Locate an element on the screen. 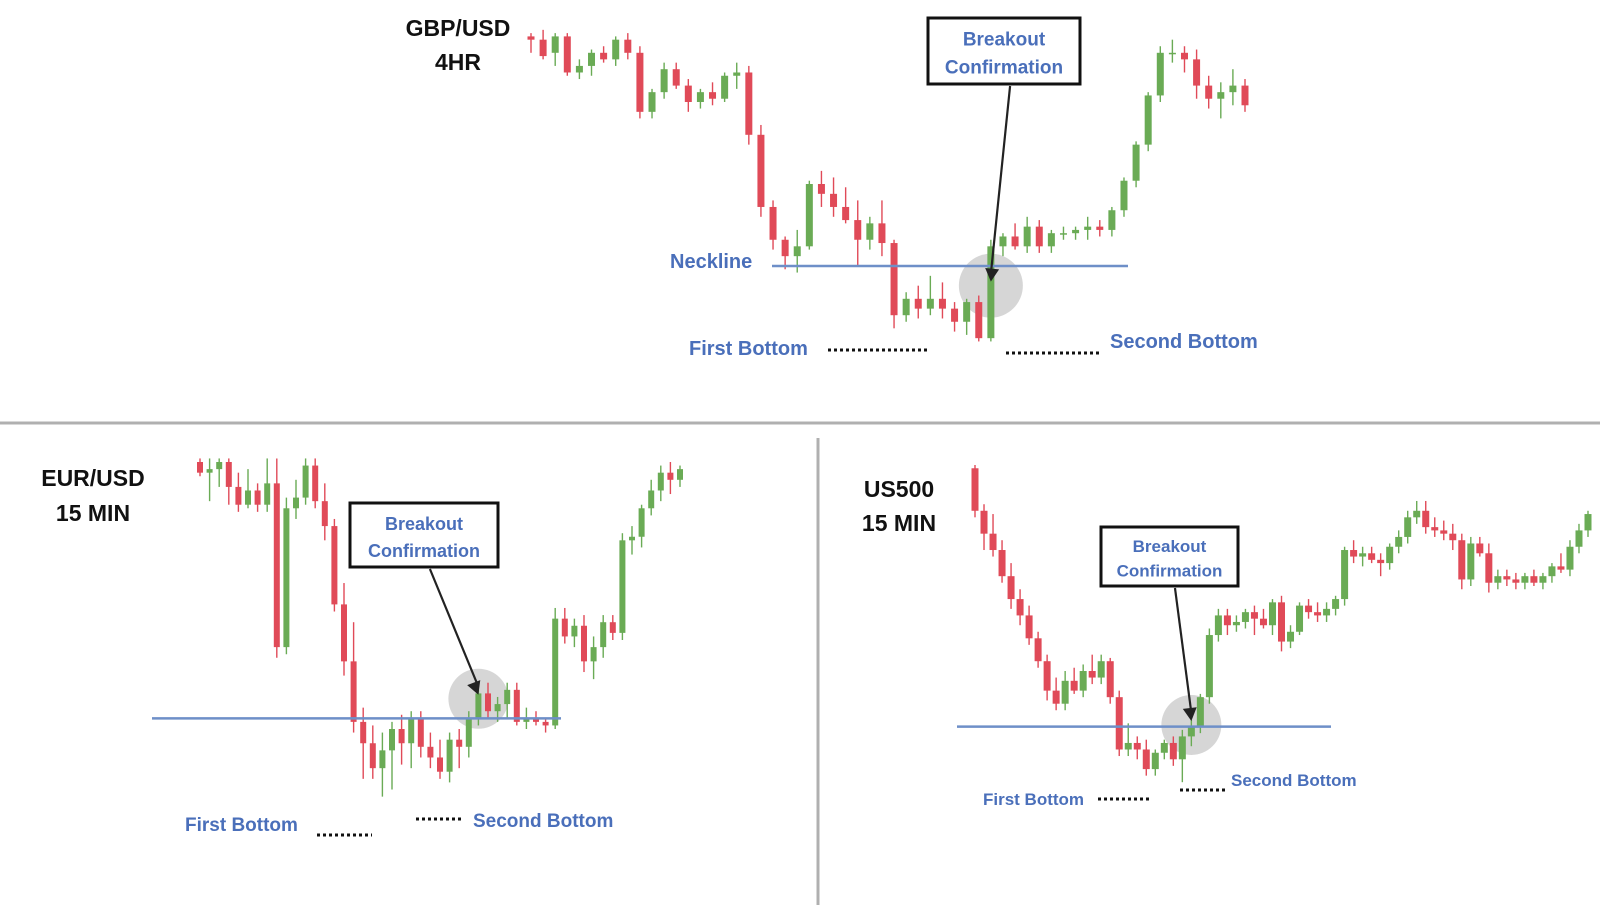 The width and height of the screenshot is (1600, 905). breakout-label-line2: Confirmation is located at coordinates (1004, 67).